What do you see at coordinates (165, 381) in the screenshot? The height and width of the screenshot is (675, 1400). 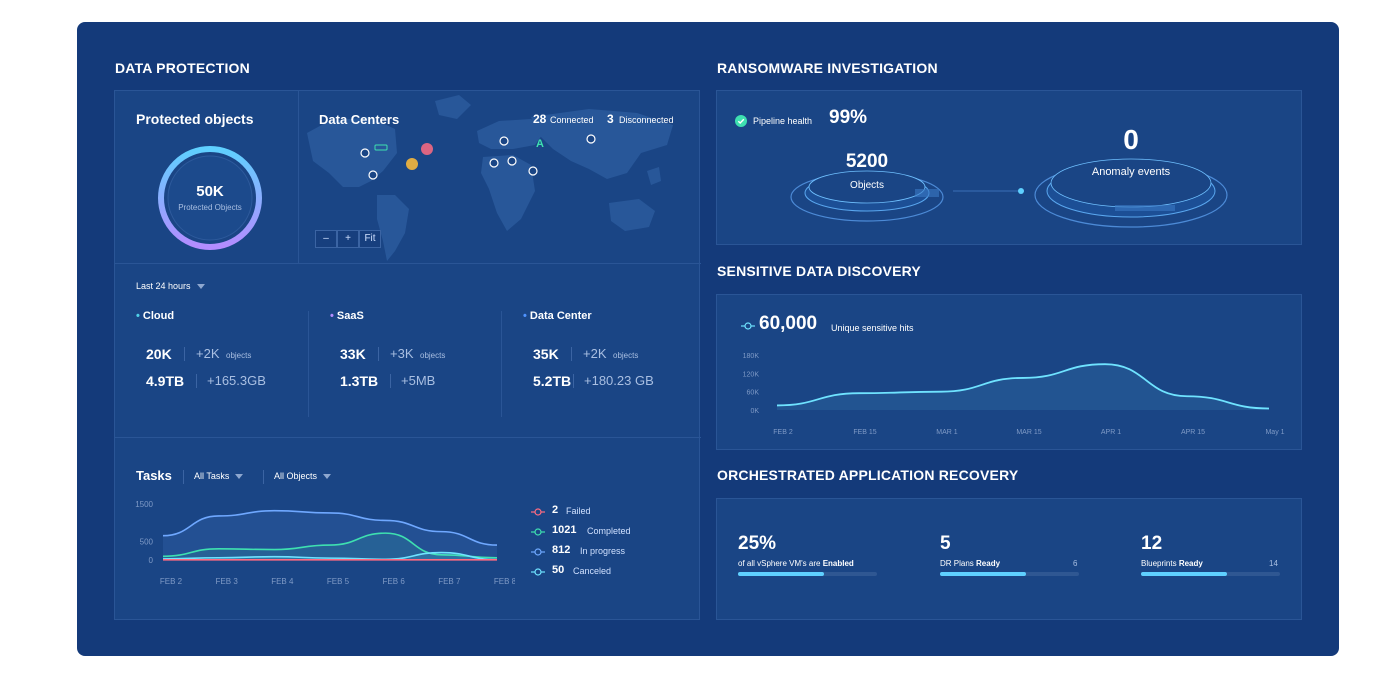 I see `group-size: 4.9TB` at bounding box center [165, 381].